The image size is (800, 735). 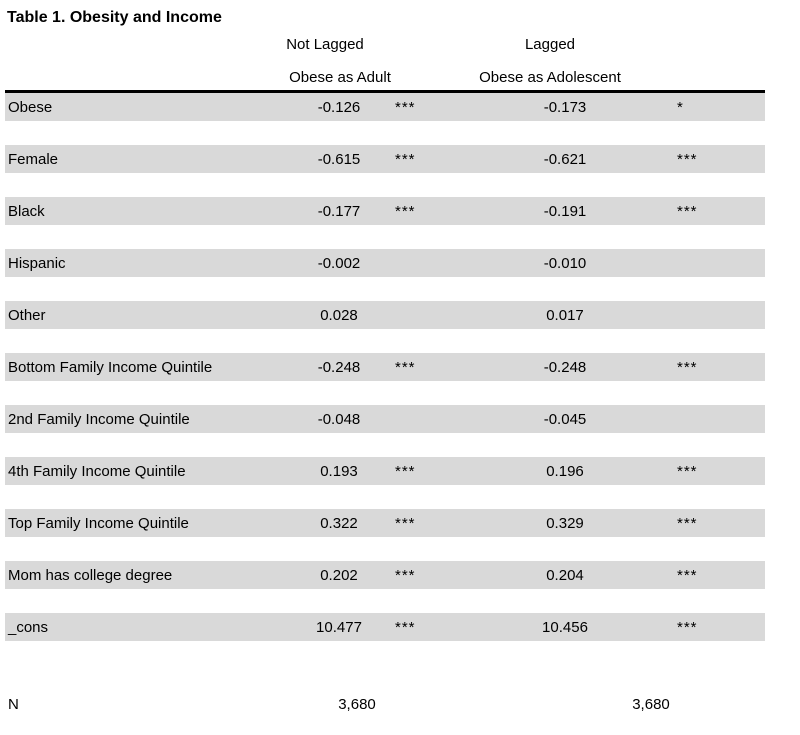 I want to click on coef-not-lagged: 0.193, so click(x=339, y=471).